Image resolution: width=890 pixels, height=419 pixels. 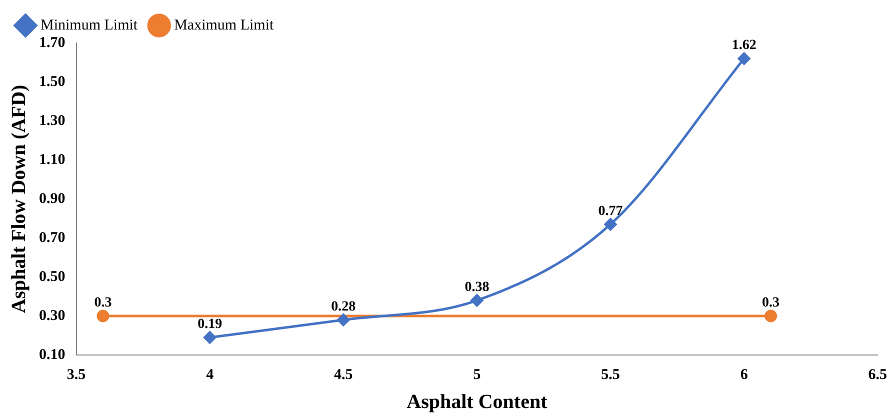 I want to click on legend-label: Maximum Limit, so click(x=224, y=25).